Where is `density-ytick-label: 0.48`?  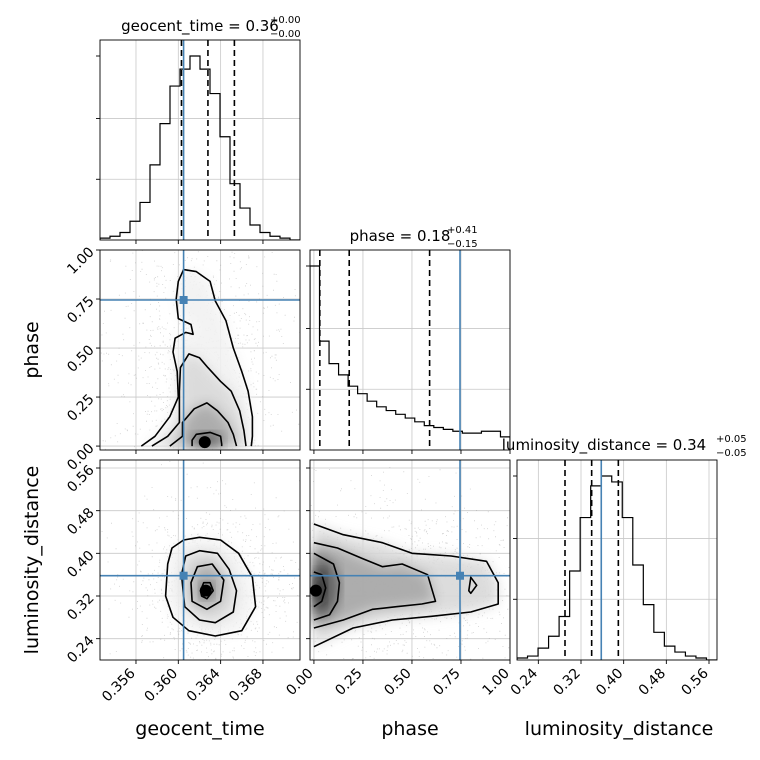 density-ytick-label: 0.48 is located at coordinates (80, 521).